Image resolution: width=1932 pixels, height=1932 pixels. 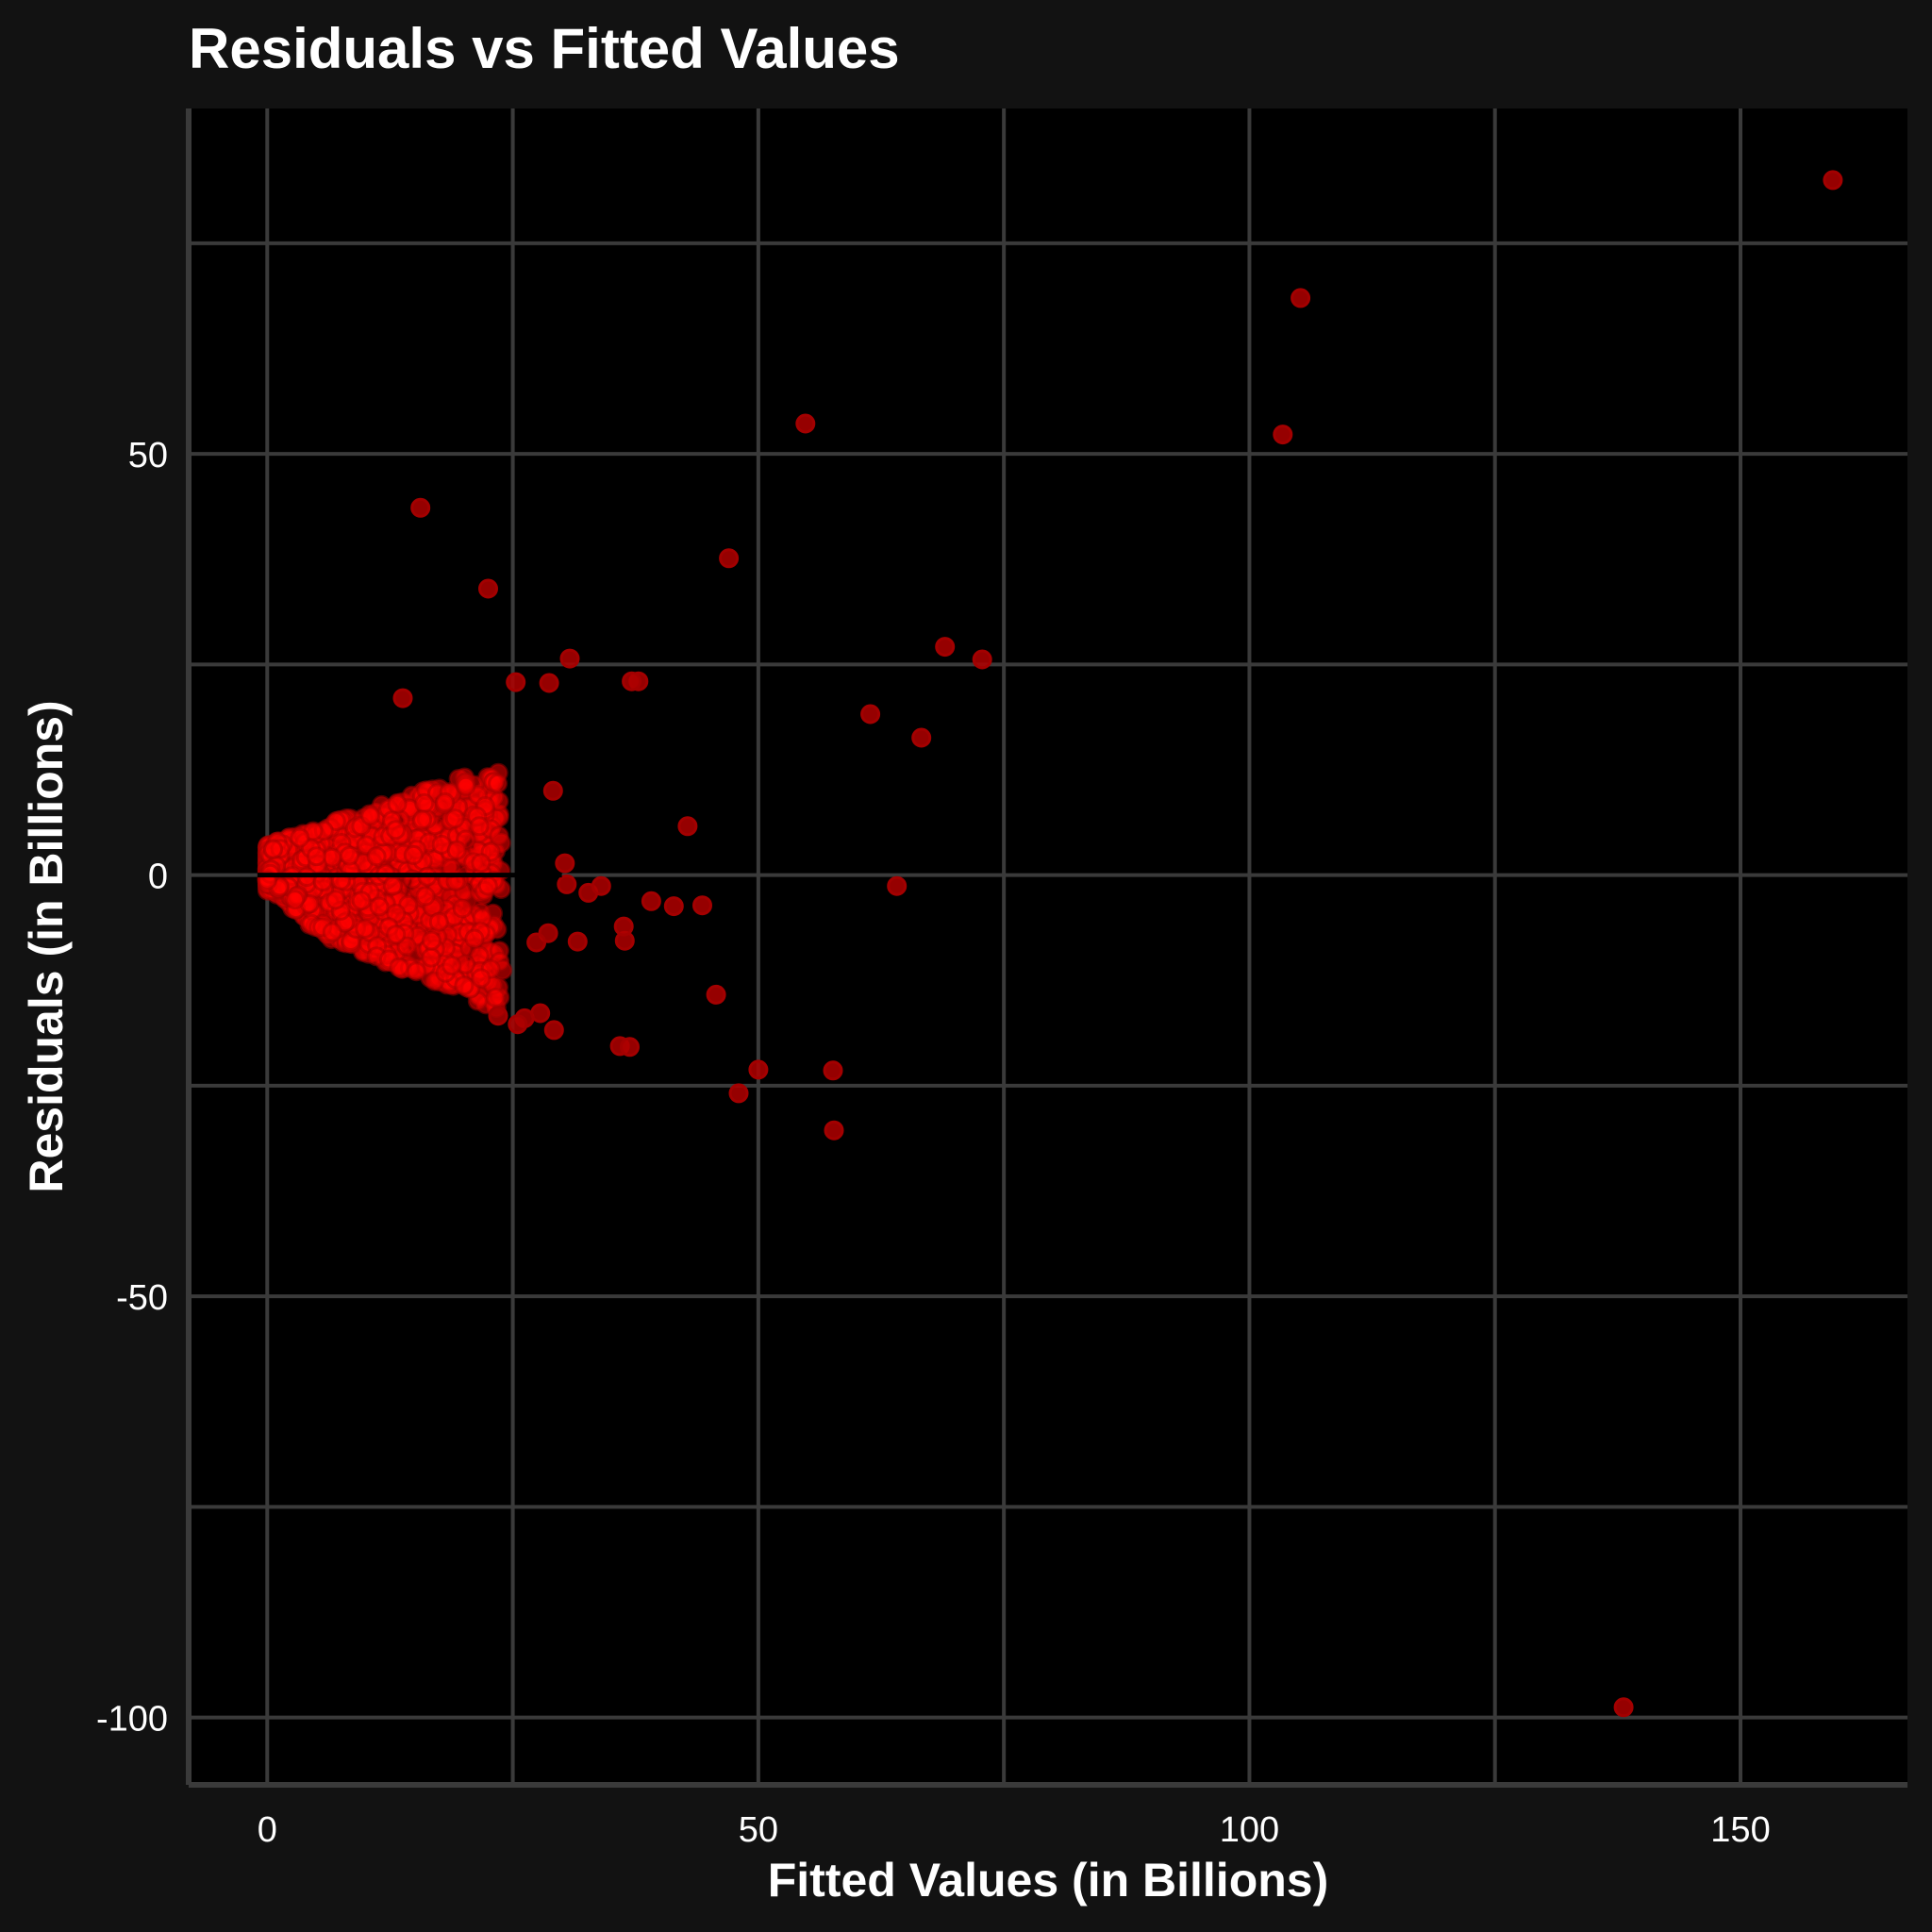 What do you see at coordinates (545, 49) in the screenshot?
I see `chart-title: Residuals vs Fitted Values` at bounding box center [545, 49].